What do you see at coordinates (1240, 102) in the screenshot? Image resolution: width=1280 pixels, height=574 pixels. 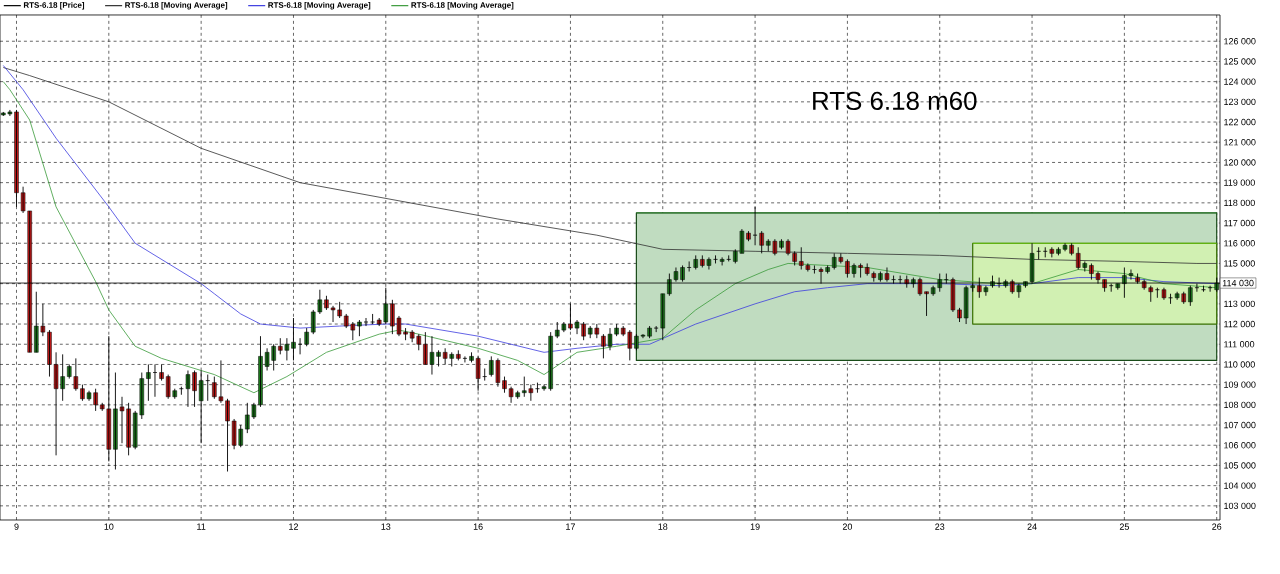 I see `y-tick-label: 123 000` at bounding box center [1240, 102].